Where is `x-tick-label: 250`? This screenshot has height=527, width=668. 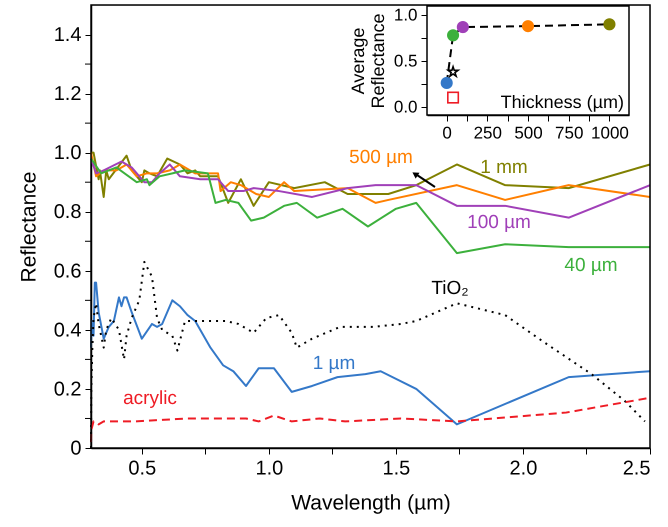 x-tick-label: 250 is located at coordinates (488, 133).